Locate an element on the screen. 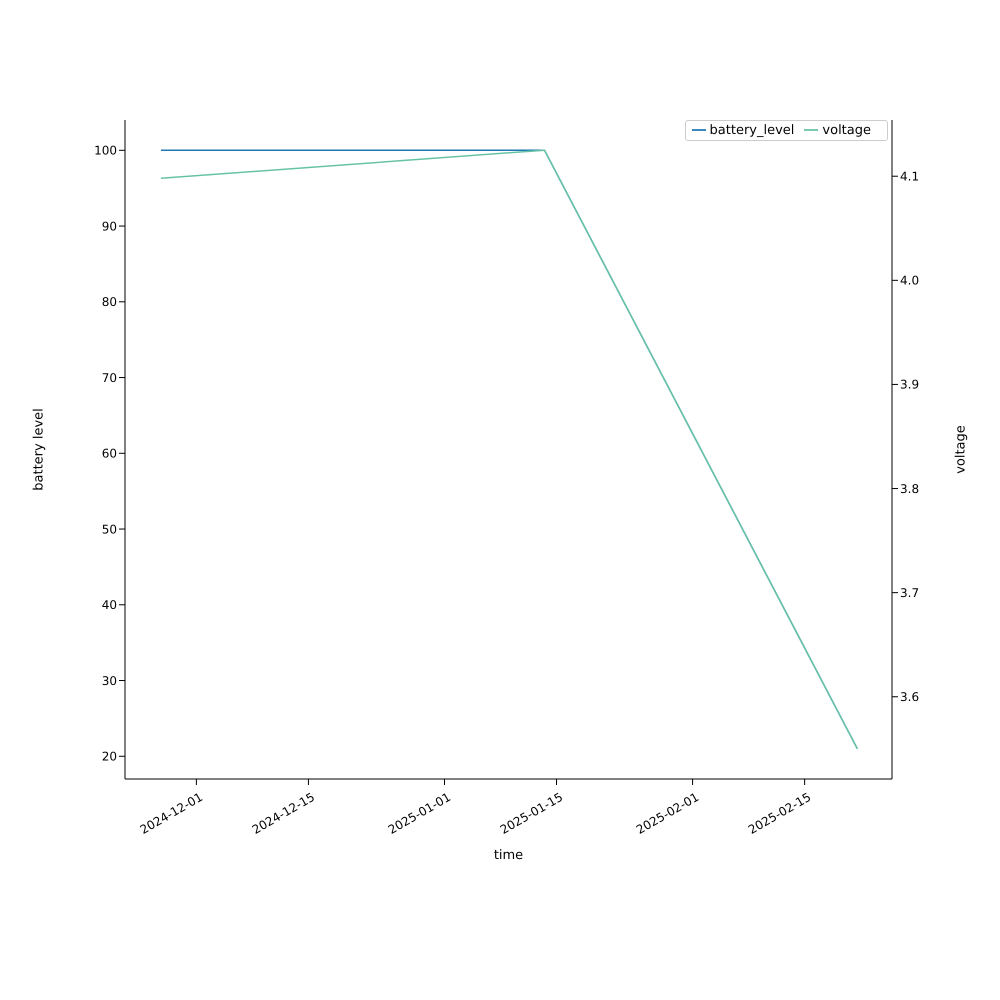 The image size is (1000, 1000). y-tick-label: 80 is located at coordinates (109, 302).